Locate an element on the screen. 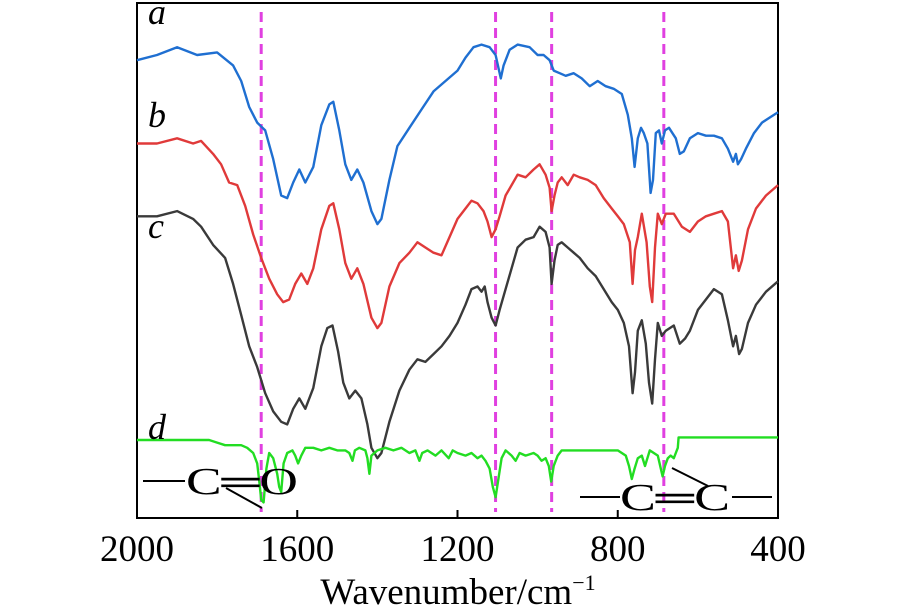  x-axis-title-text: Wavenumber/cm is located at coordinates (446, 590).